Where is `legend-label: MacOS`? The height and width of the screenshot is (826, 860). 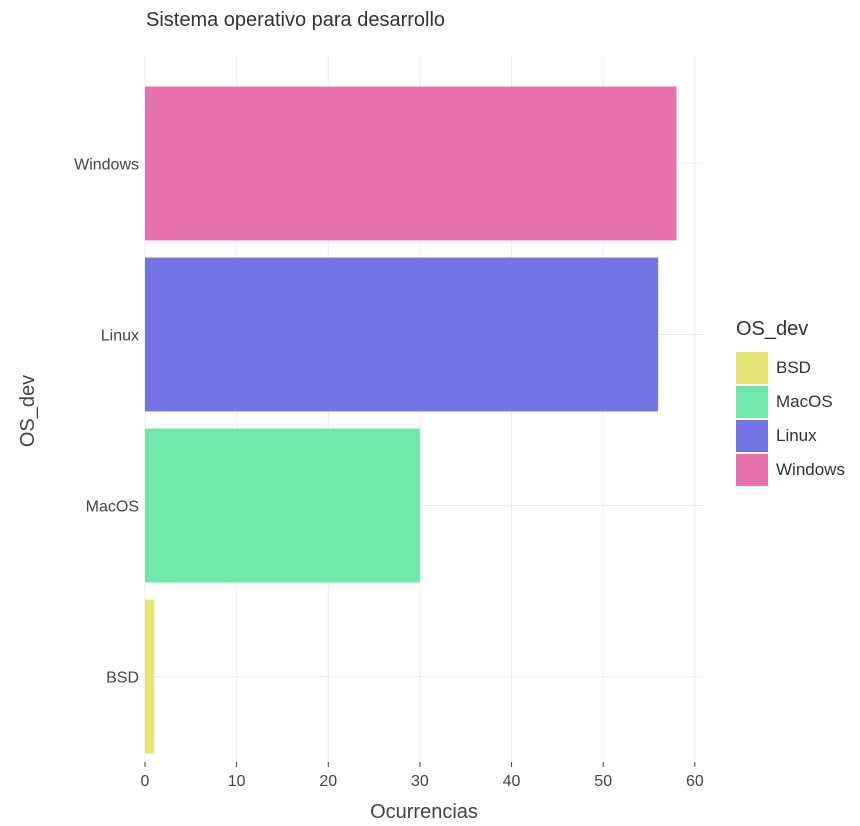
legend-label: MacOS is located at coordinates (804, 401).